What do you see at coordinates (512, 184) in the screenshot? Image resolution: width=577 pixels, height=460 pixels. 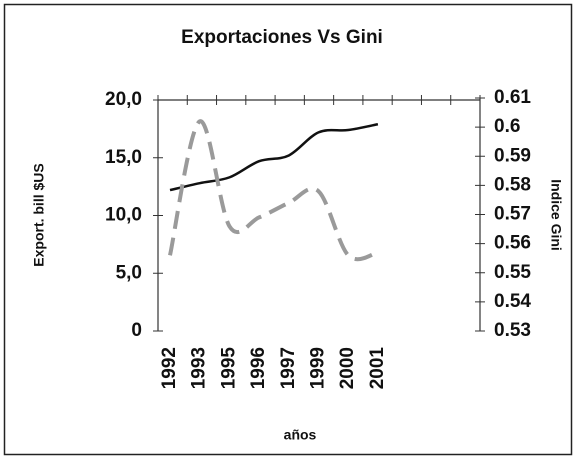 I see `y2-tick-label: 0.58` at bounding box center [512, 184].